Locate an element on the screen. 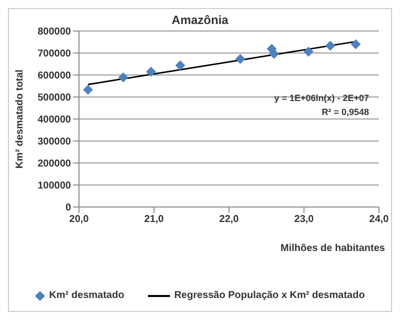 This screenshot has width=400, height=320. y-axis-title: Km² desmatado total is located at coordinates (20, 118).